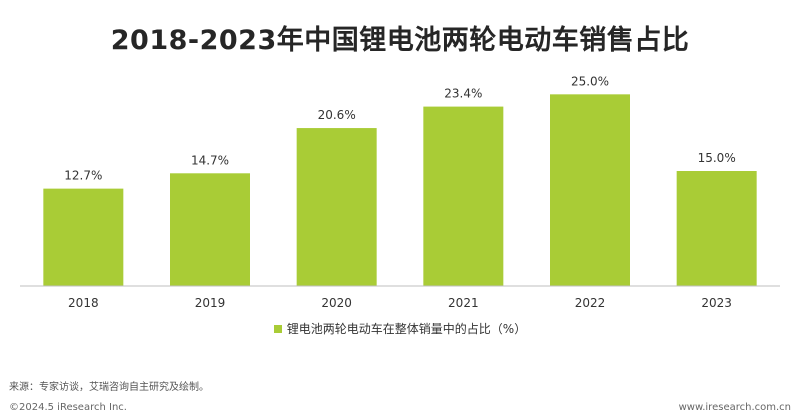 This screenshot has height=418, width=800. Describe the element at coordinates (463, 94) in the screenshot. I see `data-label-2021: 23.4%` at that location.